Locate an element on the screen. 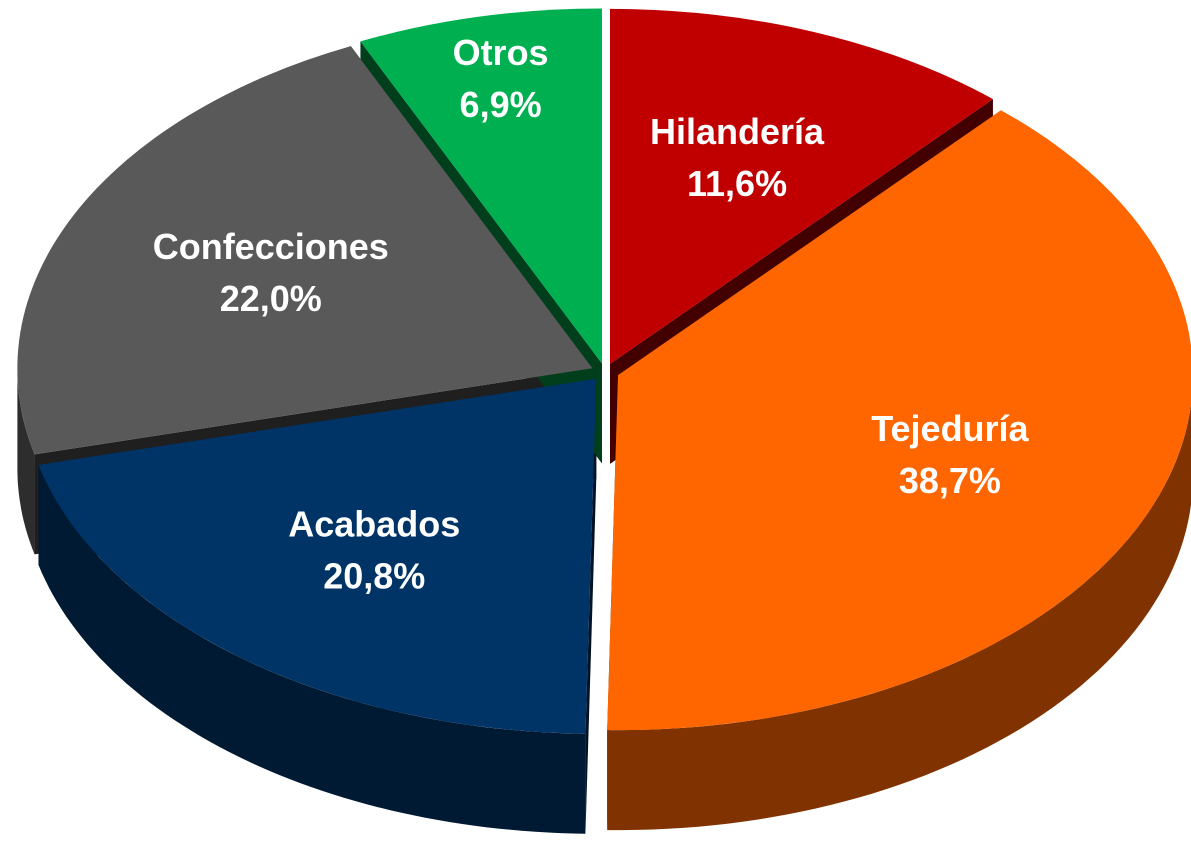  slice-value-label: 11,6% is located at coordinates (737, 183).